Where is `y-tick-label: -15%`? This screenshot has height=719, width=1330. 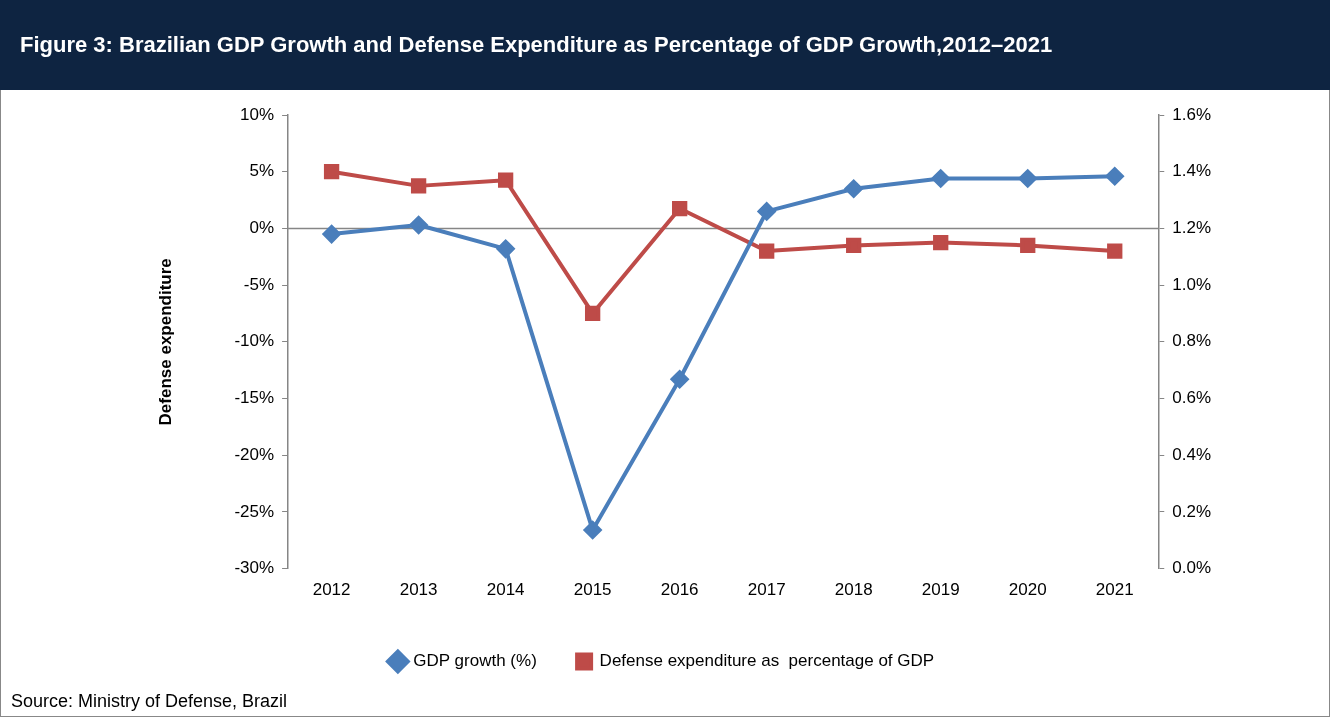
y-tick-label: -15% is located at coordinates (254, 398).